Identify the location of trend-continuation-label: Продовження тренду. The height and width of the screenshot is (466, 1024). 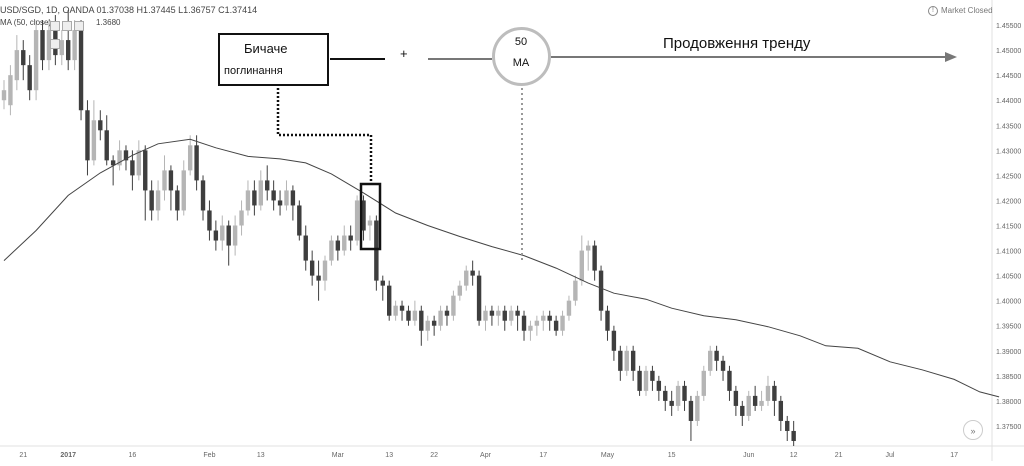
(737, 43).